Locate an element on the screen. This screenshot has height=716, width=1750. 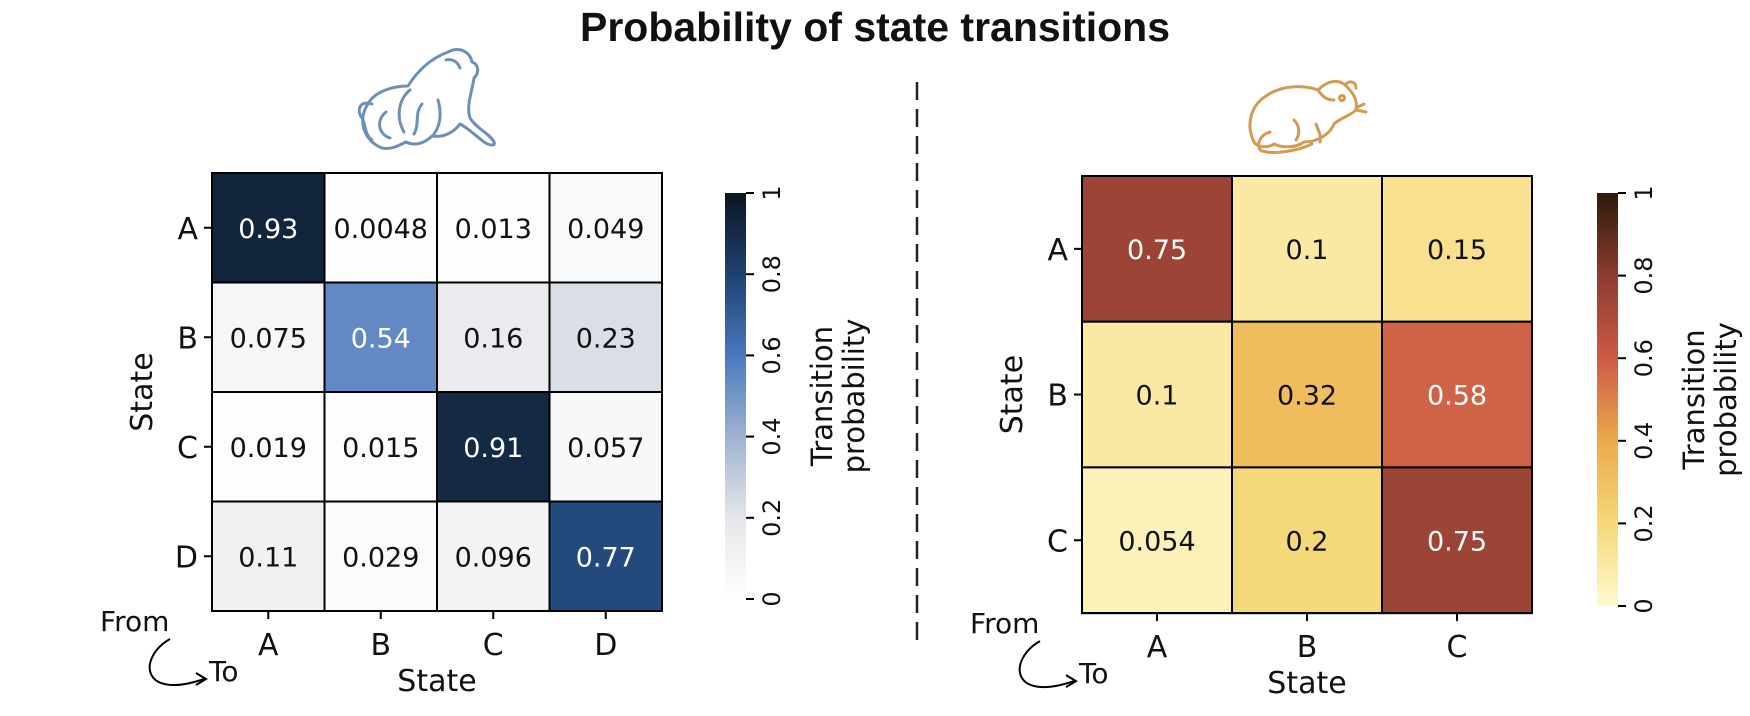
cell-value-label: 0.019 is located at coordinates (268, 448).